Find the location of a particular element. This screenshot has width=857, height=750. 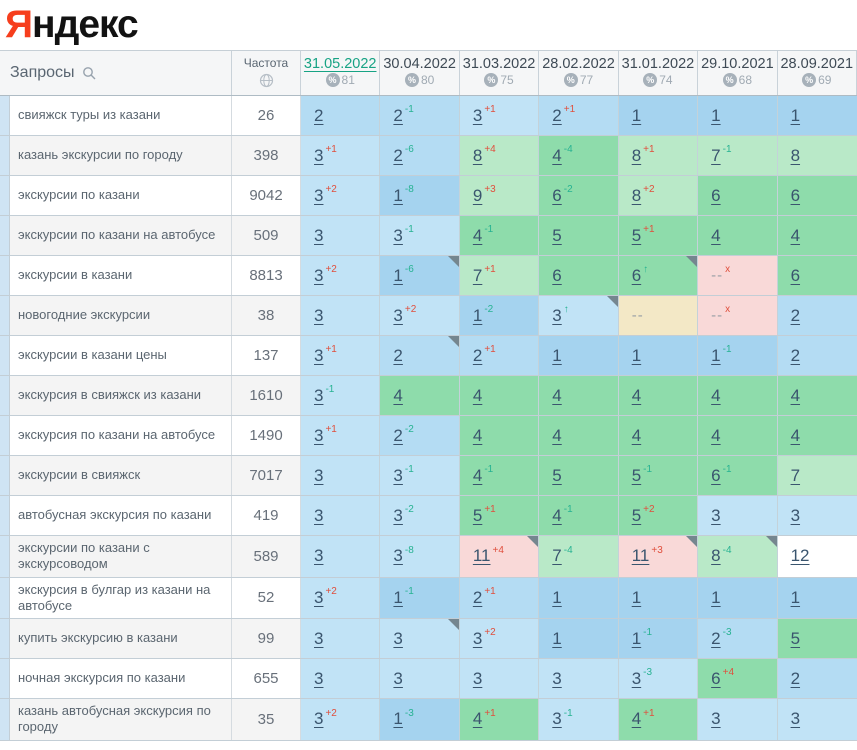

column-header-date: 31.03.2022% 75 is located at coordinates (500, 73).